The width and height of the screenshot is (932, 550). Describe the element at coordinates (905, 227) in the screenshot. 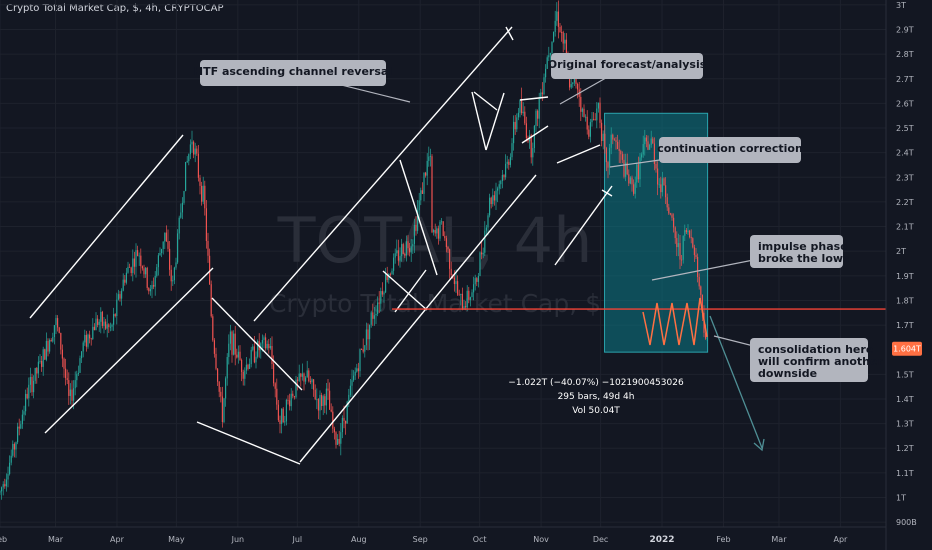

I see `y-tick-label: 2.1T` at that location.